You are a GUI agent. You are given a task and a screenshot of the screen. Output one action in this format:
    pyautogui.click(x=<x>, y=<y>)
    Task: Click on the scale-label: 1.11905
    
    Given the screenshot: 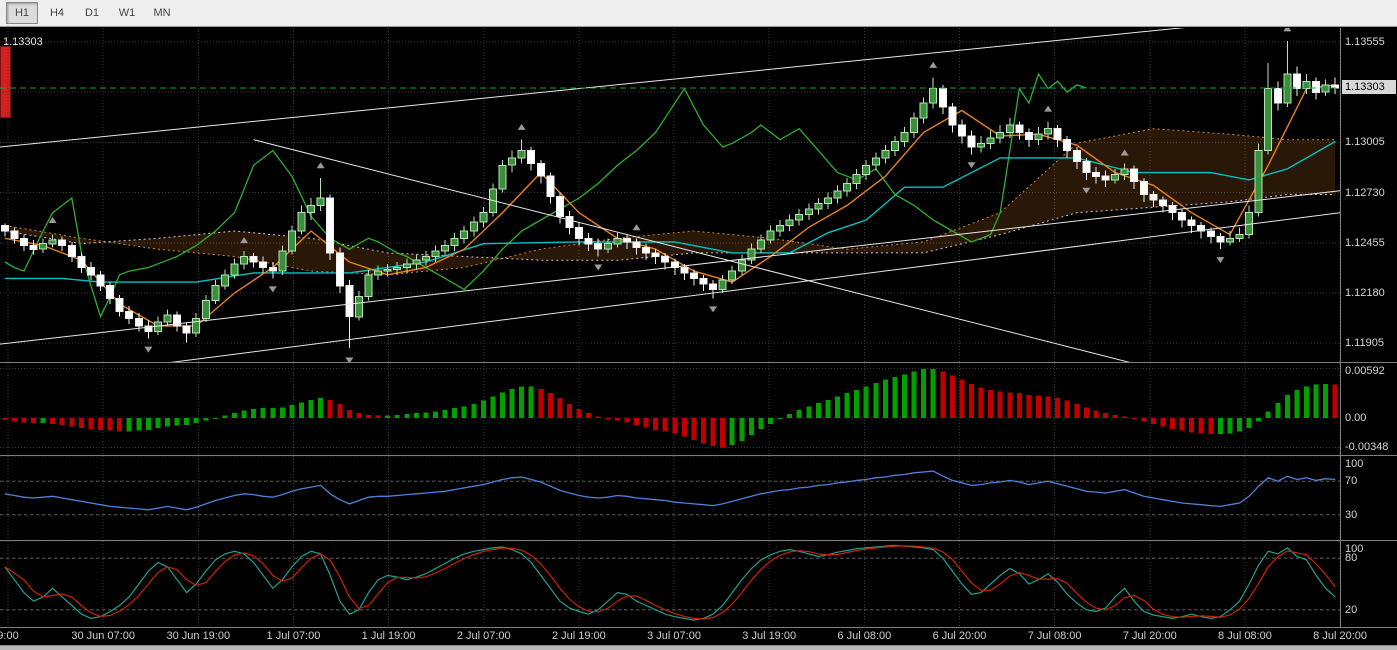 What is the action you would take?
    pyautogui.click(x=1364, y=343)
    